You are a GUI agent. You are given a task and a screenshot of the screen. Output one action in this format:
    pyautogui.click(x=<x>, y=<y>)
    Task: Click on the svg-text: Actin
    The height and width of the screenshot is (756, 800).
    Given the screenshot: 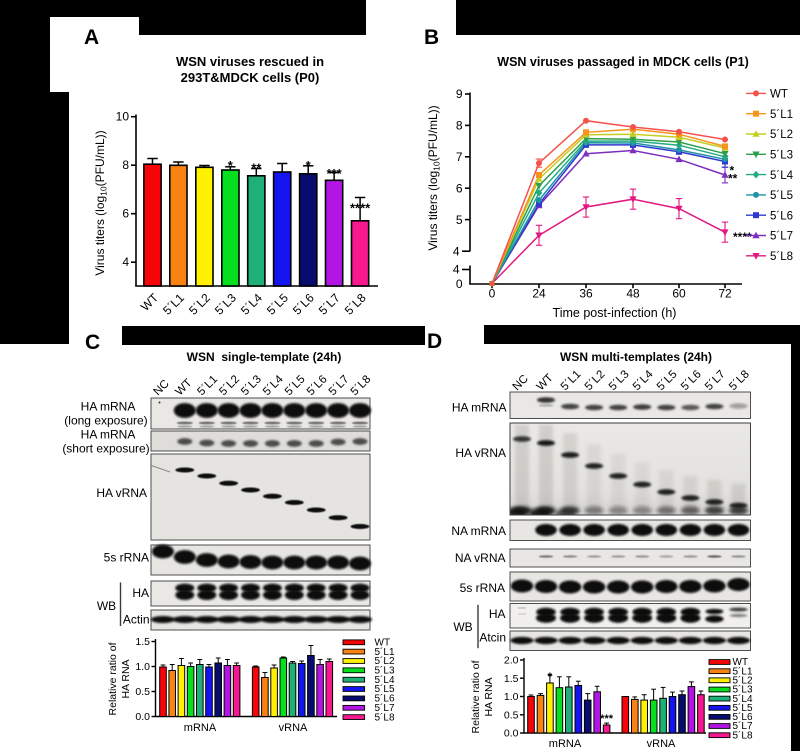 What is the action you would take?
    pyautogui.click(x=136, y=620)
    